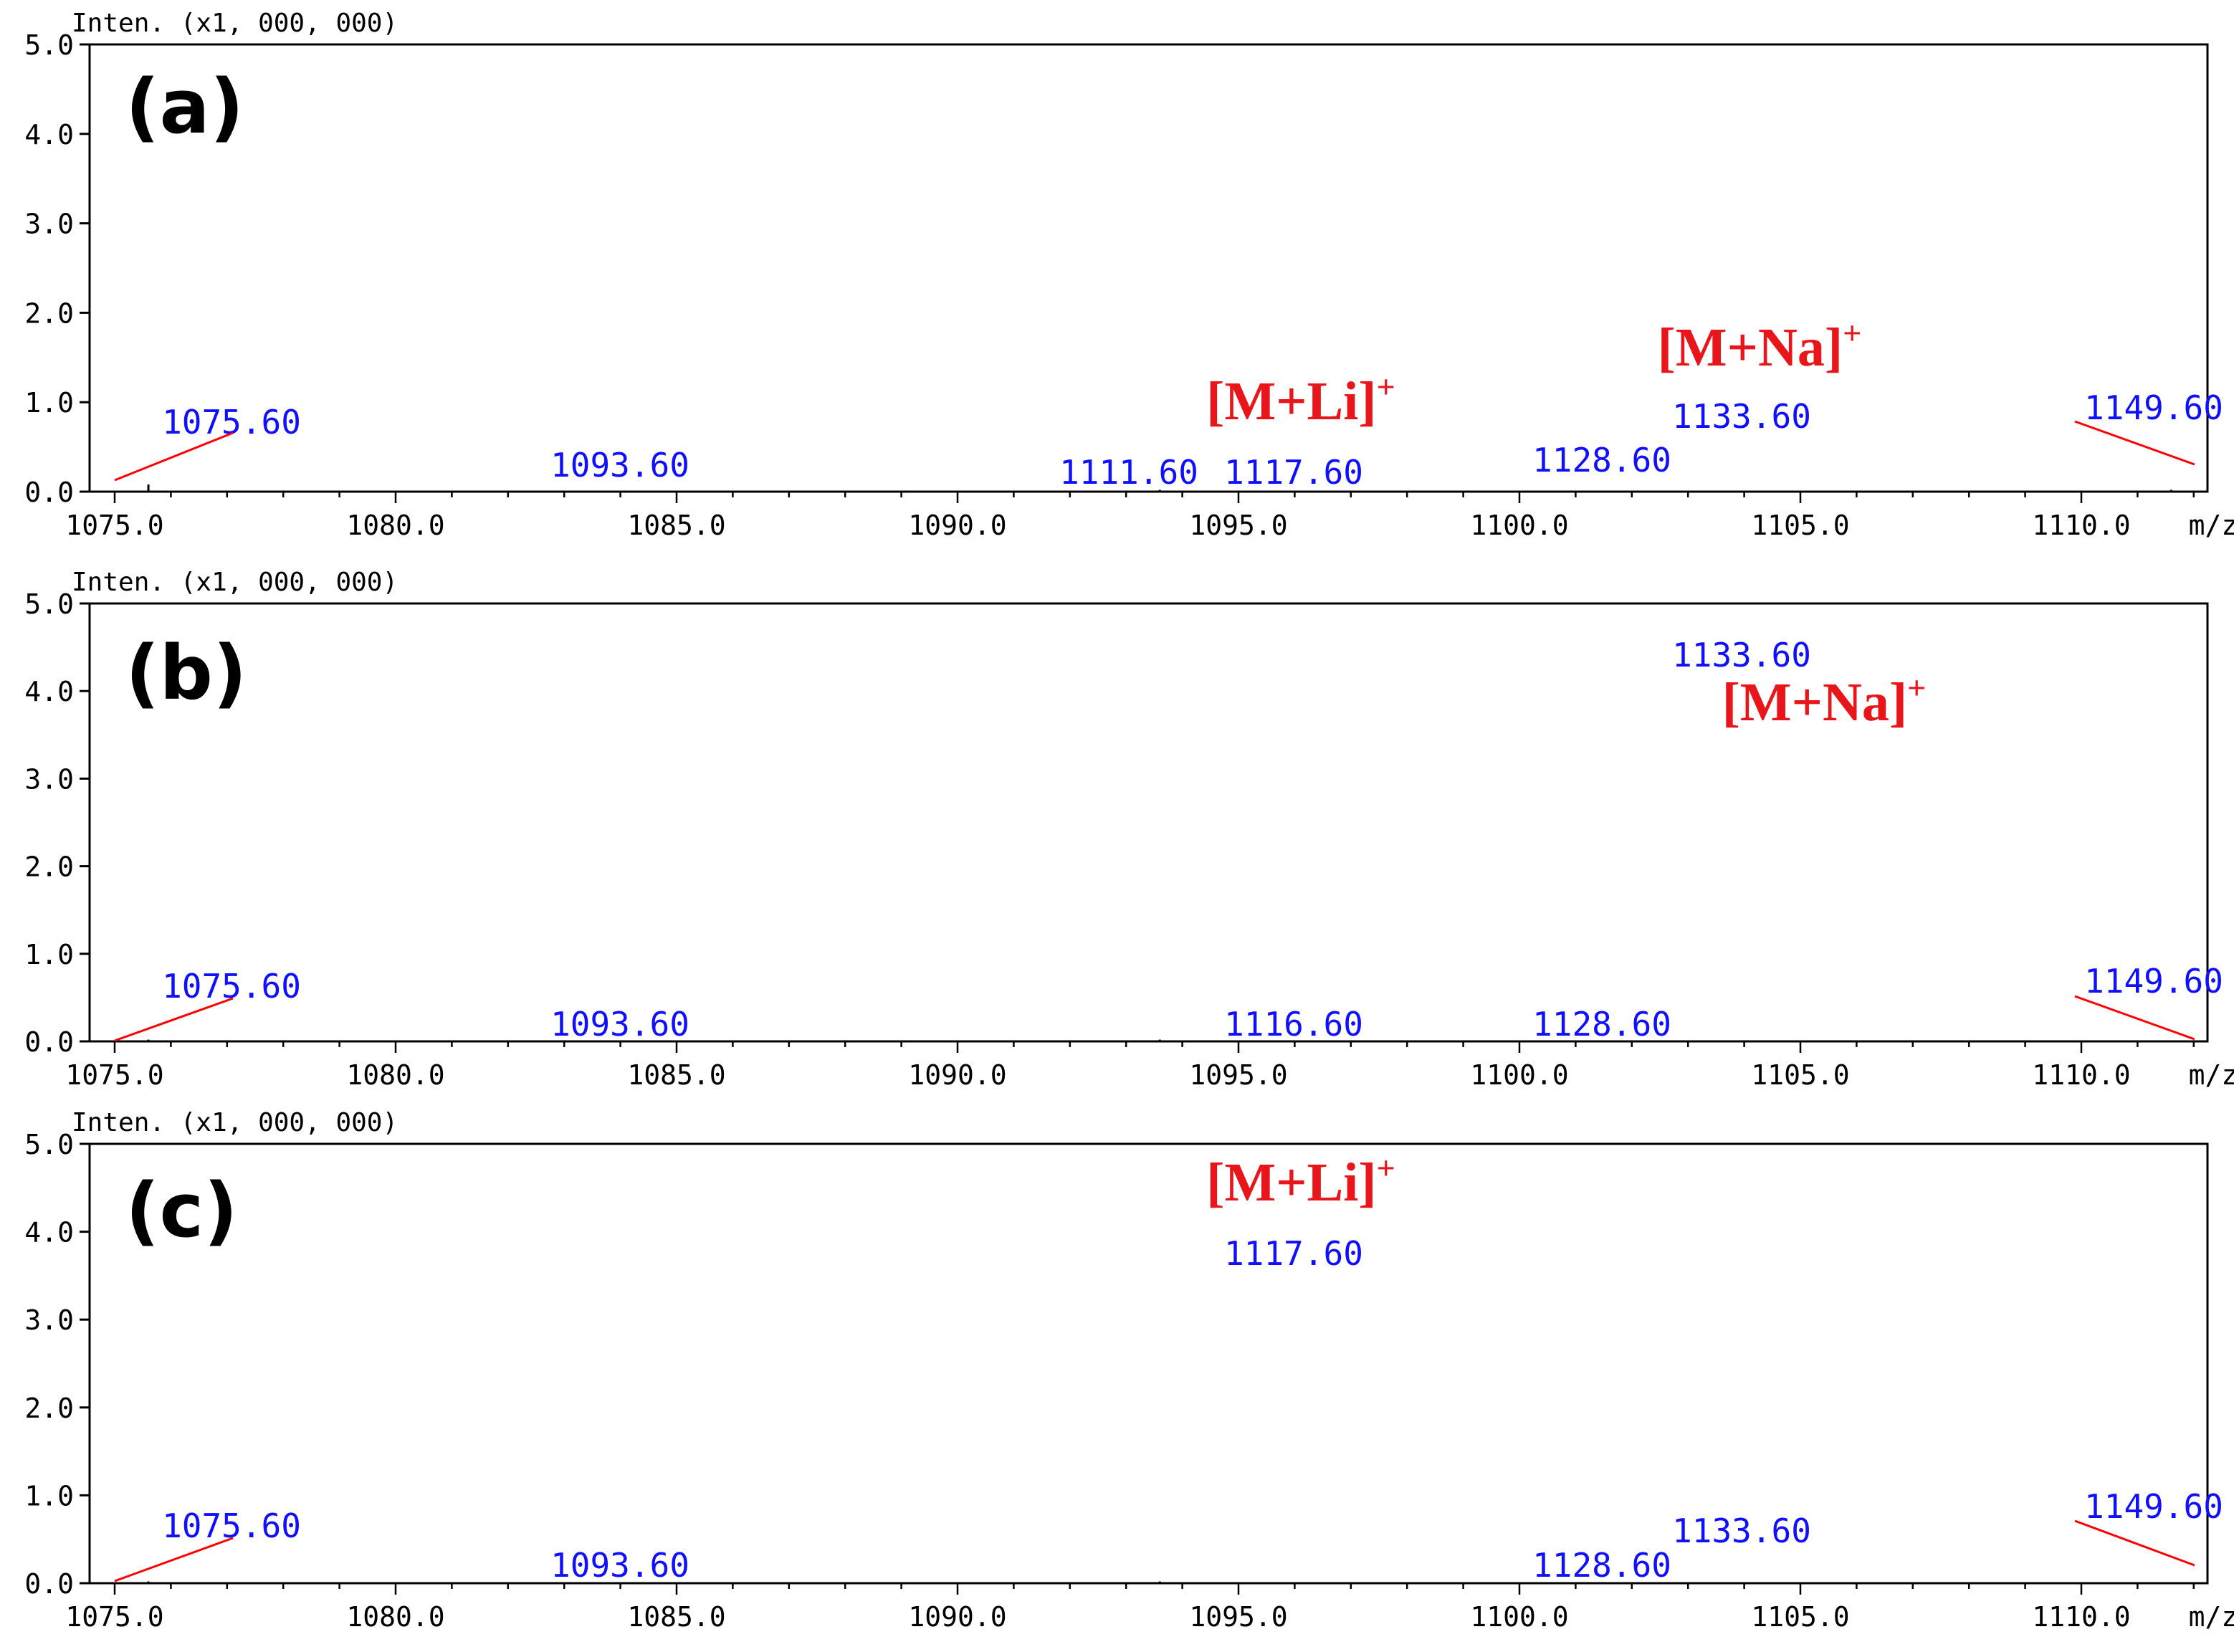 The image size is (2234, 1652). What do you see at coordinates (231, 422) in the screenshot?
I see `peak-label: 1075.60` at bounding box center [231, 422].